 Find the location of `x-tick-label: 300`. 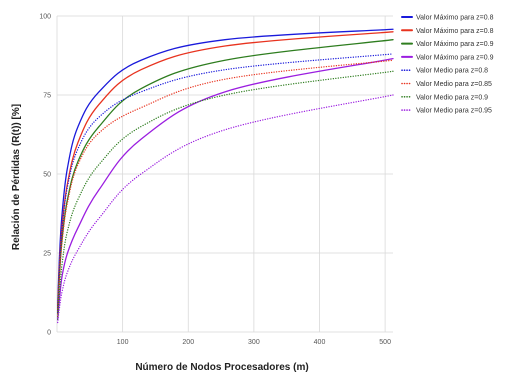

x-tick-label: 300 is located at coordinates (254, 342).